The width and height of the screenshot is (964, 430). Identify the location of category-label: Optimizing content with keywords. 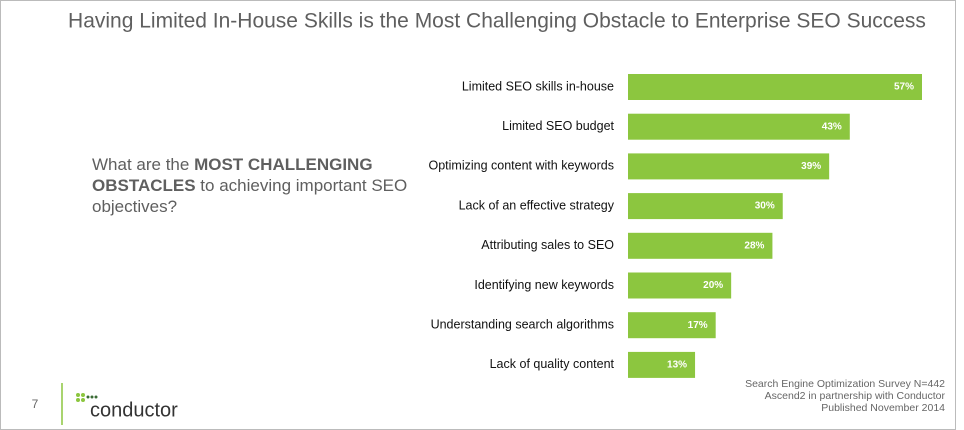
(522, 166).